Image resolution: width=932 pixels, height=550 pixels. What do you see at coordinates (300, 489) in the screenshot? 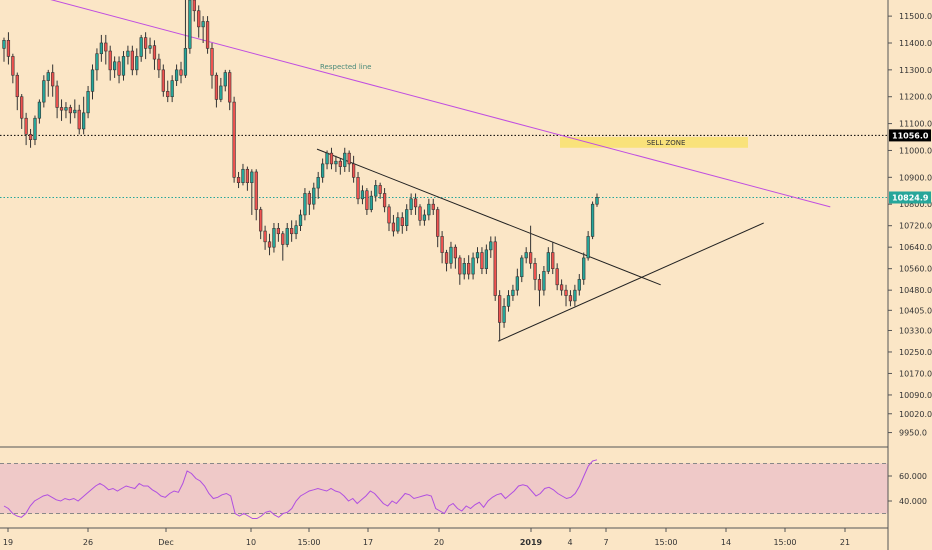
I see `rsi-line` at bounding box center [300, 489].